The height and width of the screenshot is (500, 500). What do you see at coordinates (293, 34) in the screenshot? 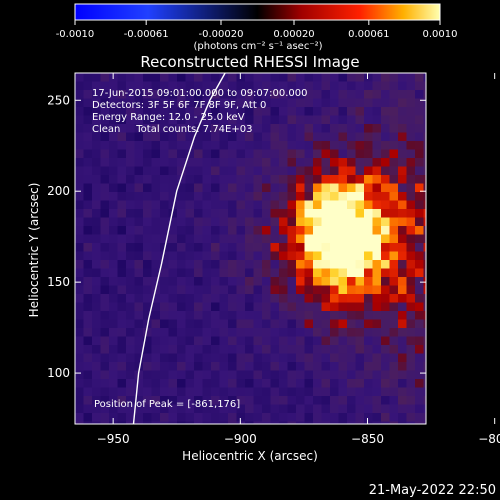
I see `colorbar-tick-label: 0.00020` at bounding box center [293, 34].